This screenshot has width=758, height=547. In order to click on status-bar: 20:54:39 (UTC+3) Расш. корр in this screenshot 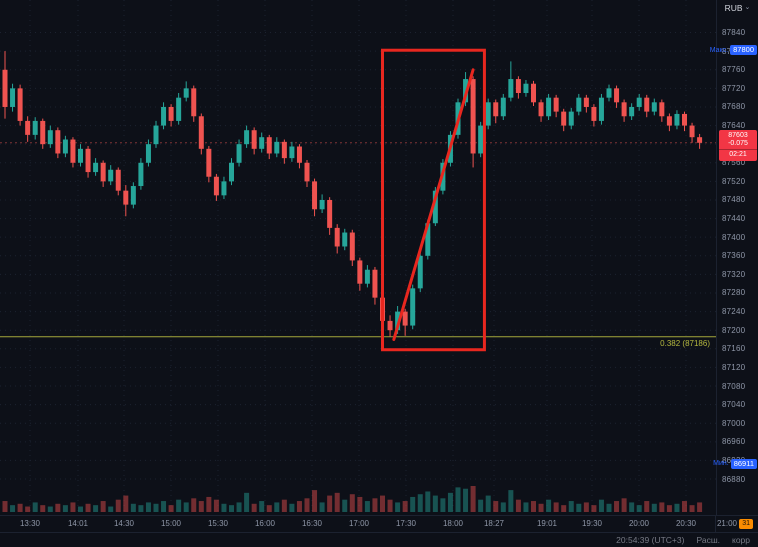, I will do `click(379, 539)`.